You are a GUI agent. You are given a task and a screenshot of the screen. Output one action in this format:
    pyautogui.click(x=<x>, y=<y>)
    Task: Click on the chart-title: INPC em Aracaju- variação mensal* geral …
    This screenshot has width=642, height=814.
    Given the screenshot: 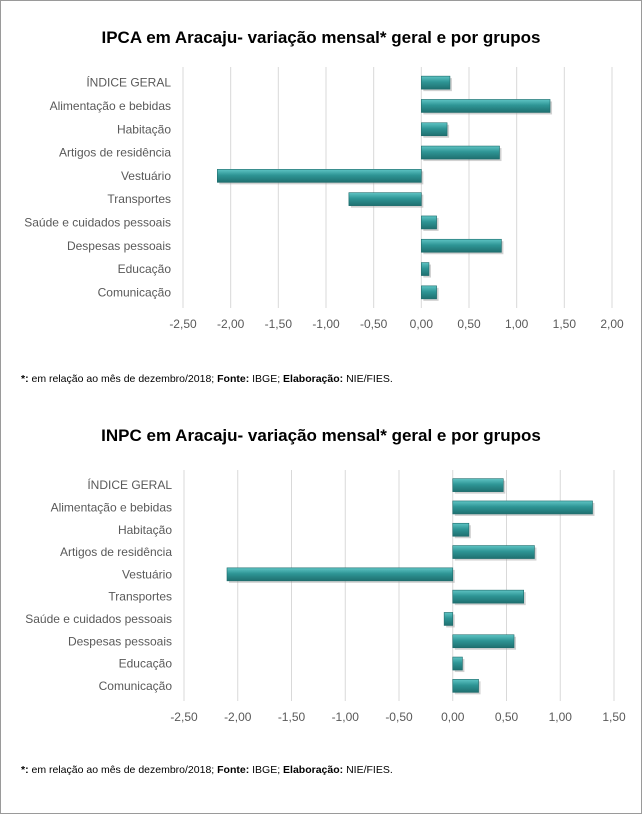 What is the action you would take?
    pyautogui.click(x=321, y=435)
    